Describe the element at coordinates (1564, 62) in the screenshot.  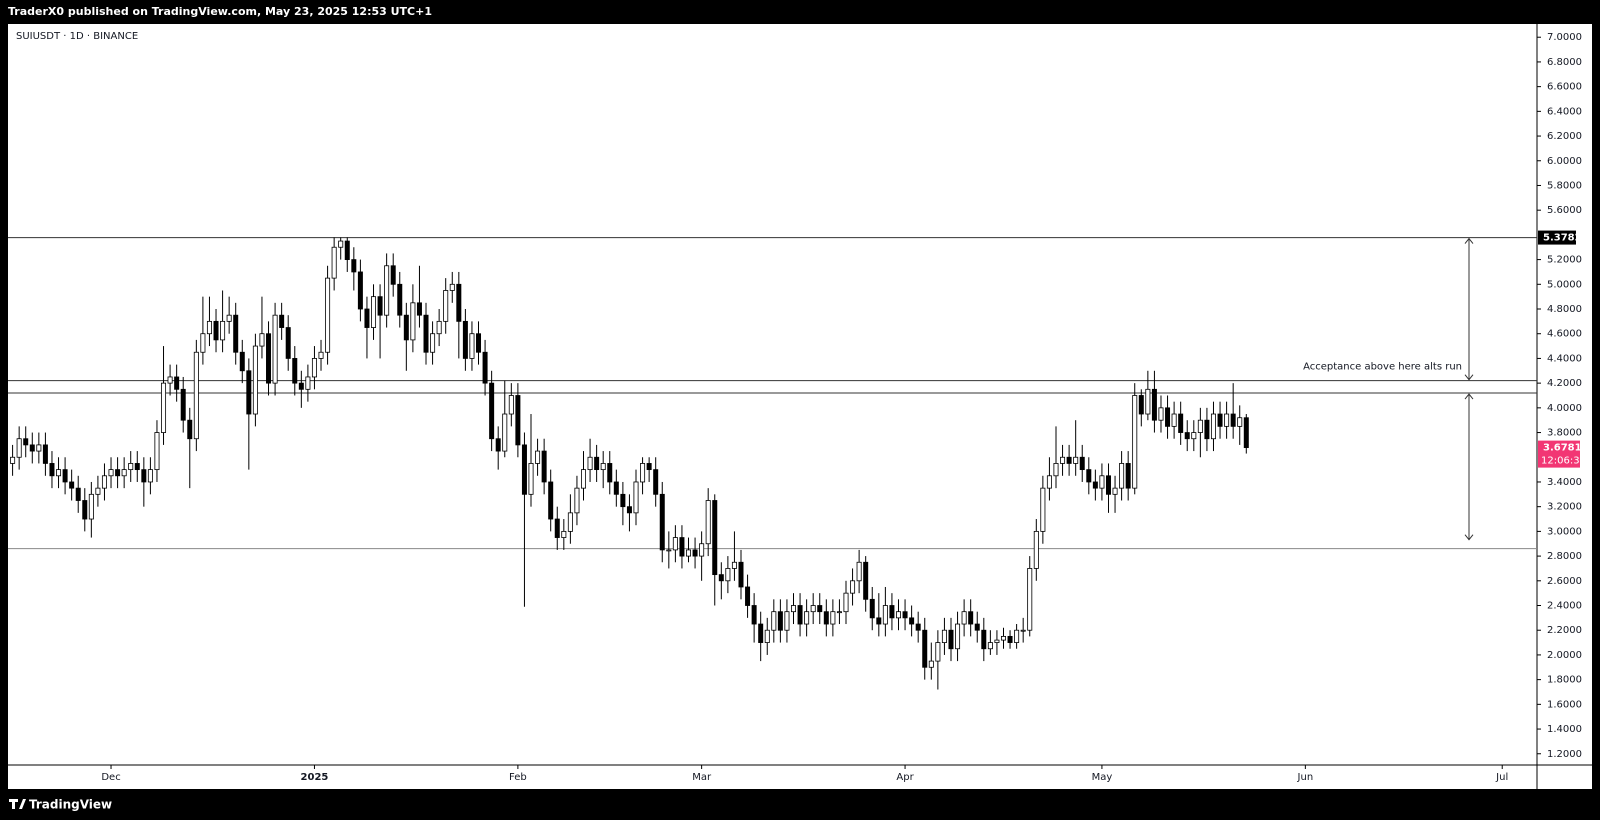
I see `y-tick-label: 6.8000` at that location.